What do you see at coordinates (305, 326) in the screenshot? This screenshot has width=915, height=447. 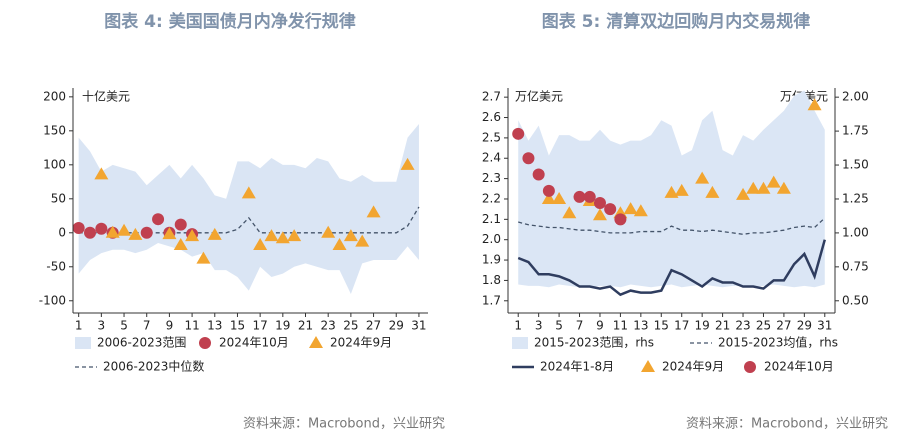 I see `x-tick-label: 21` at bounding box center [305, 326].